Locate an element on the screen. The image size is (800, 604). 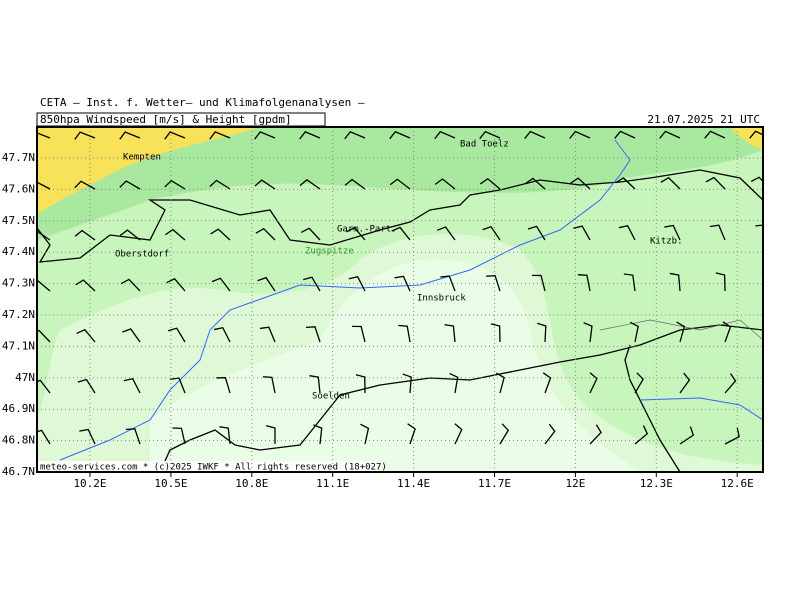
y-tick-label: 46.8N is located at coordinates (18, 440).